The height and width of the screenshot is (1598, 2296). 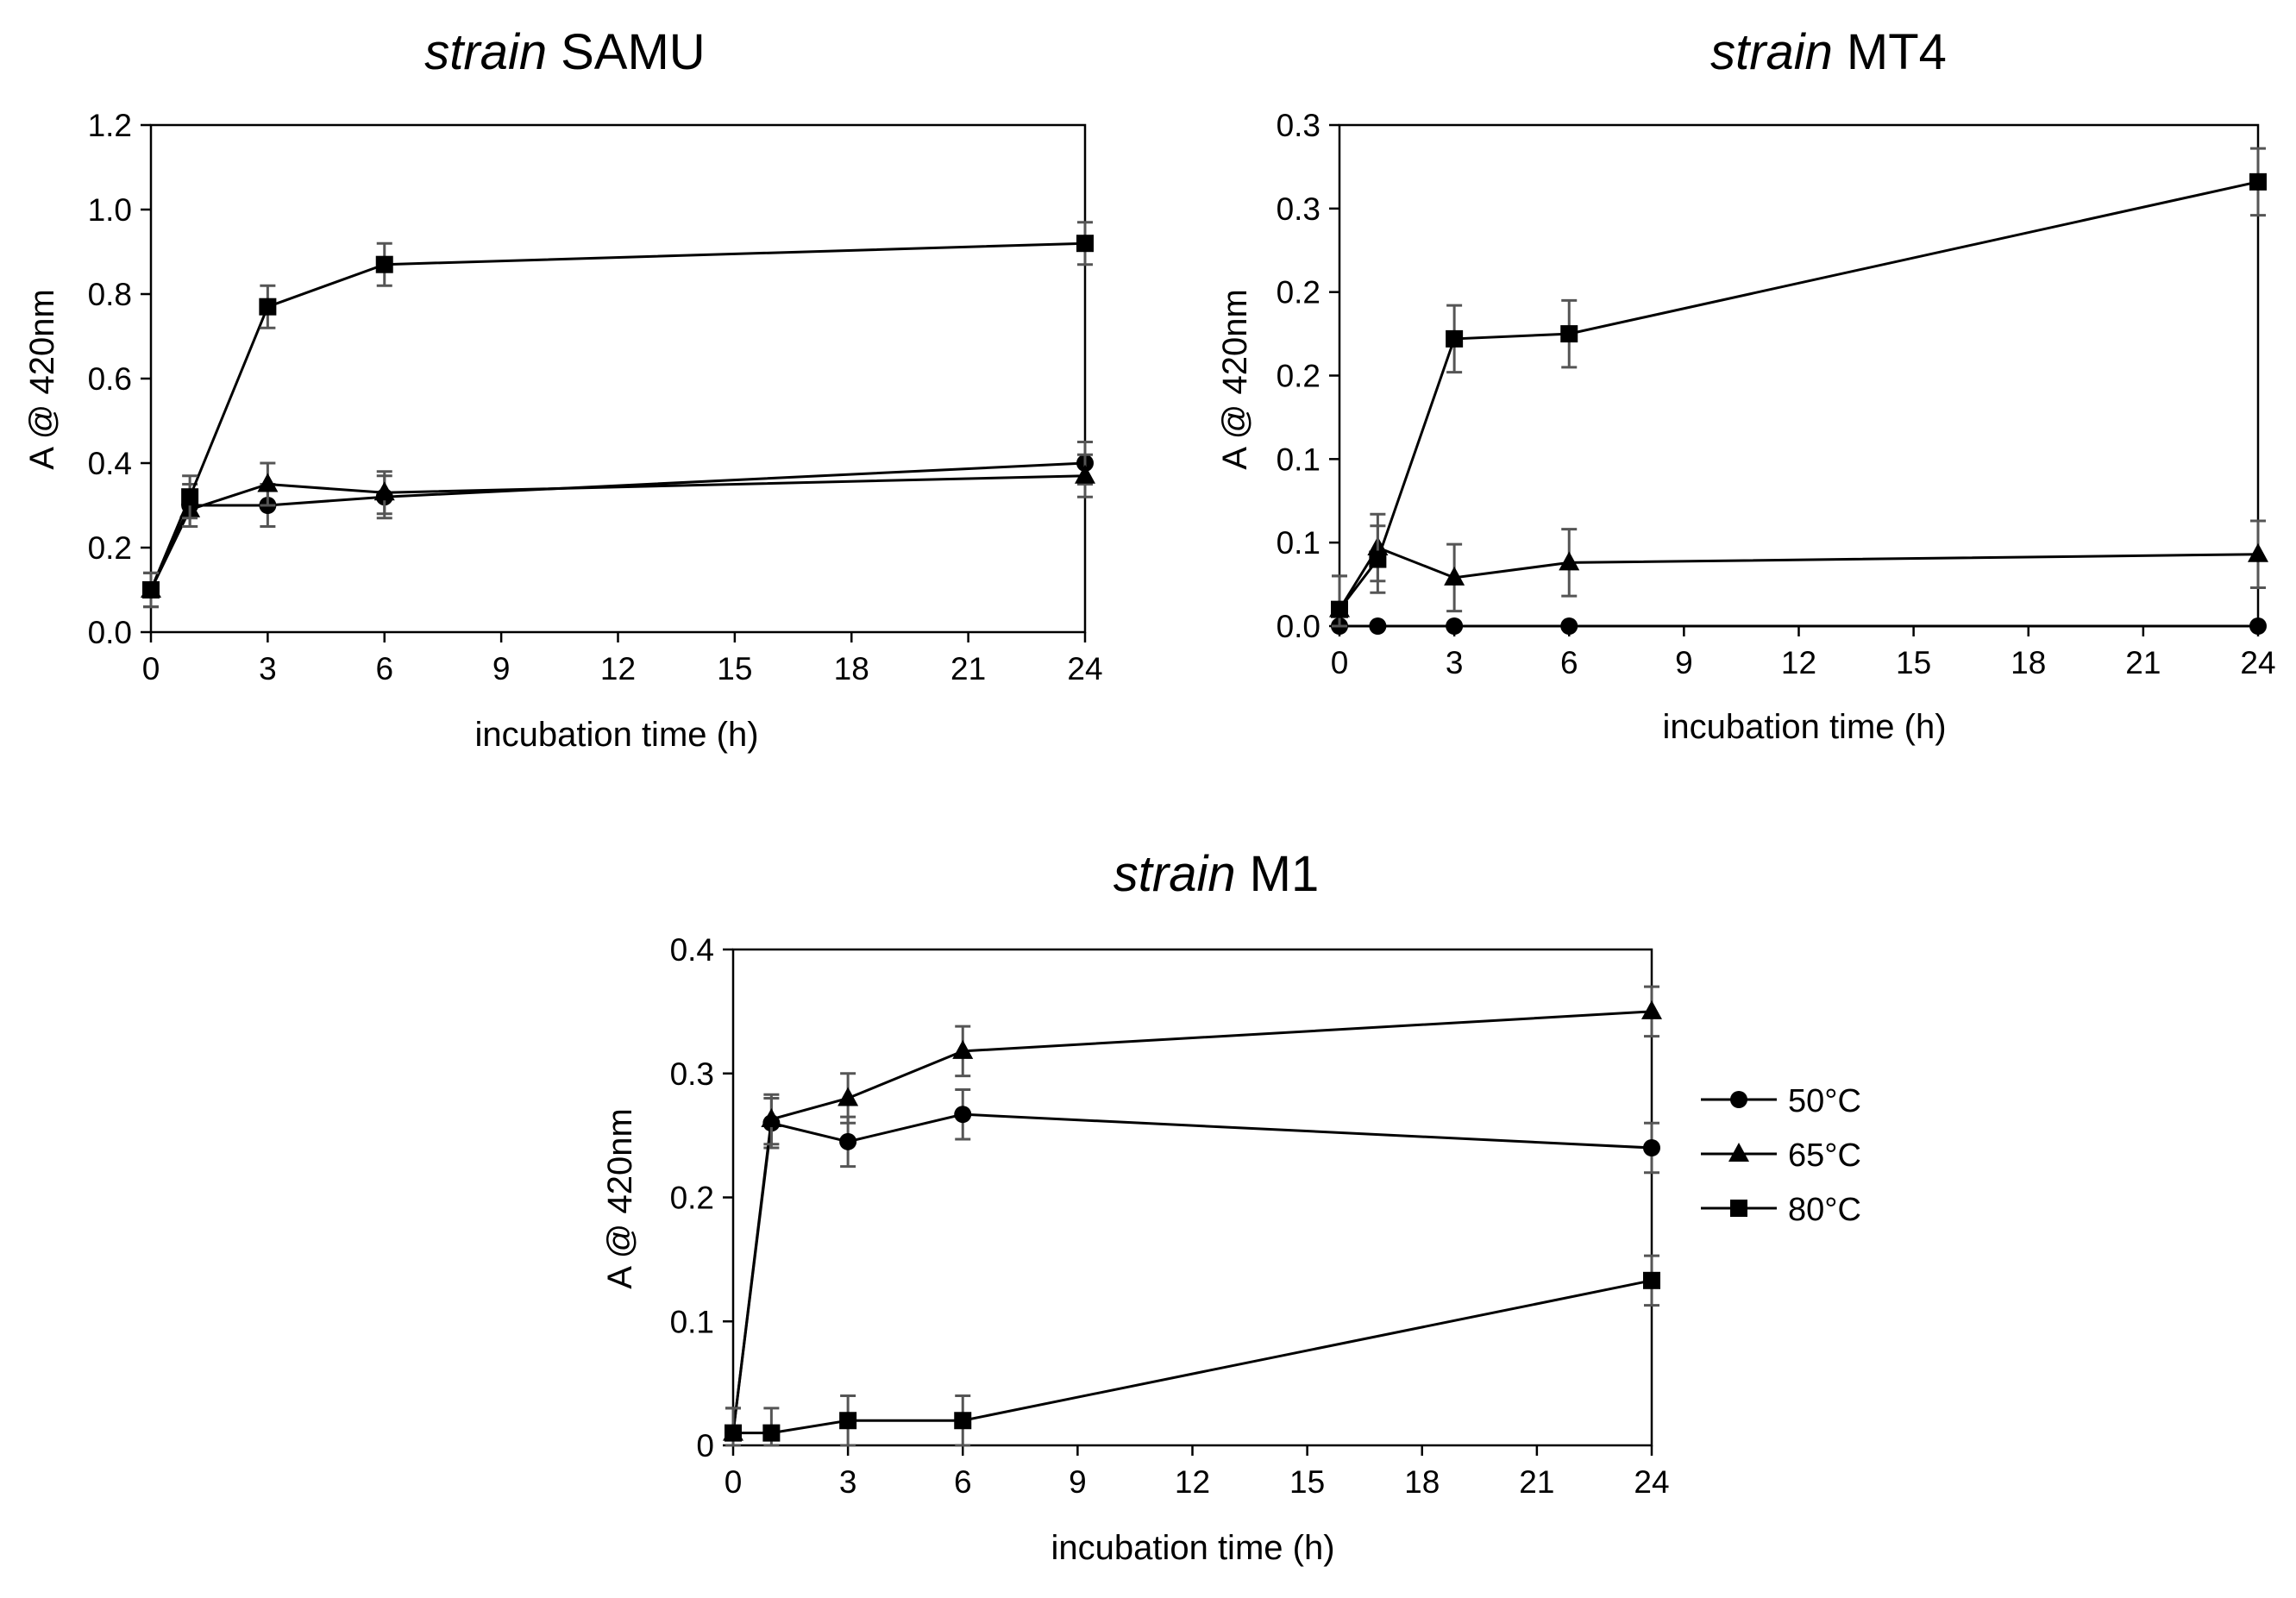 What do you see at coordinates (110, 379) in the screenshot?
I see `y-tick-label: 0.6` at bounding box center [110, 379].